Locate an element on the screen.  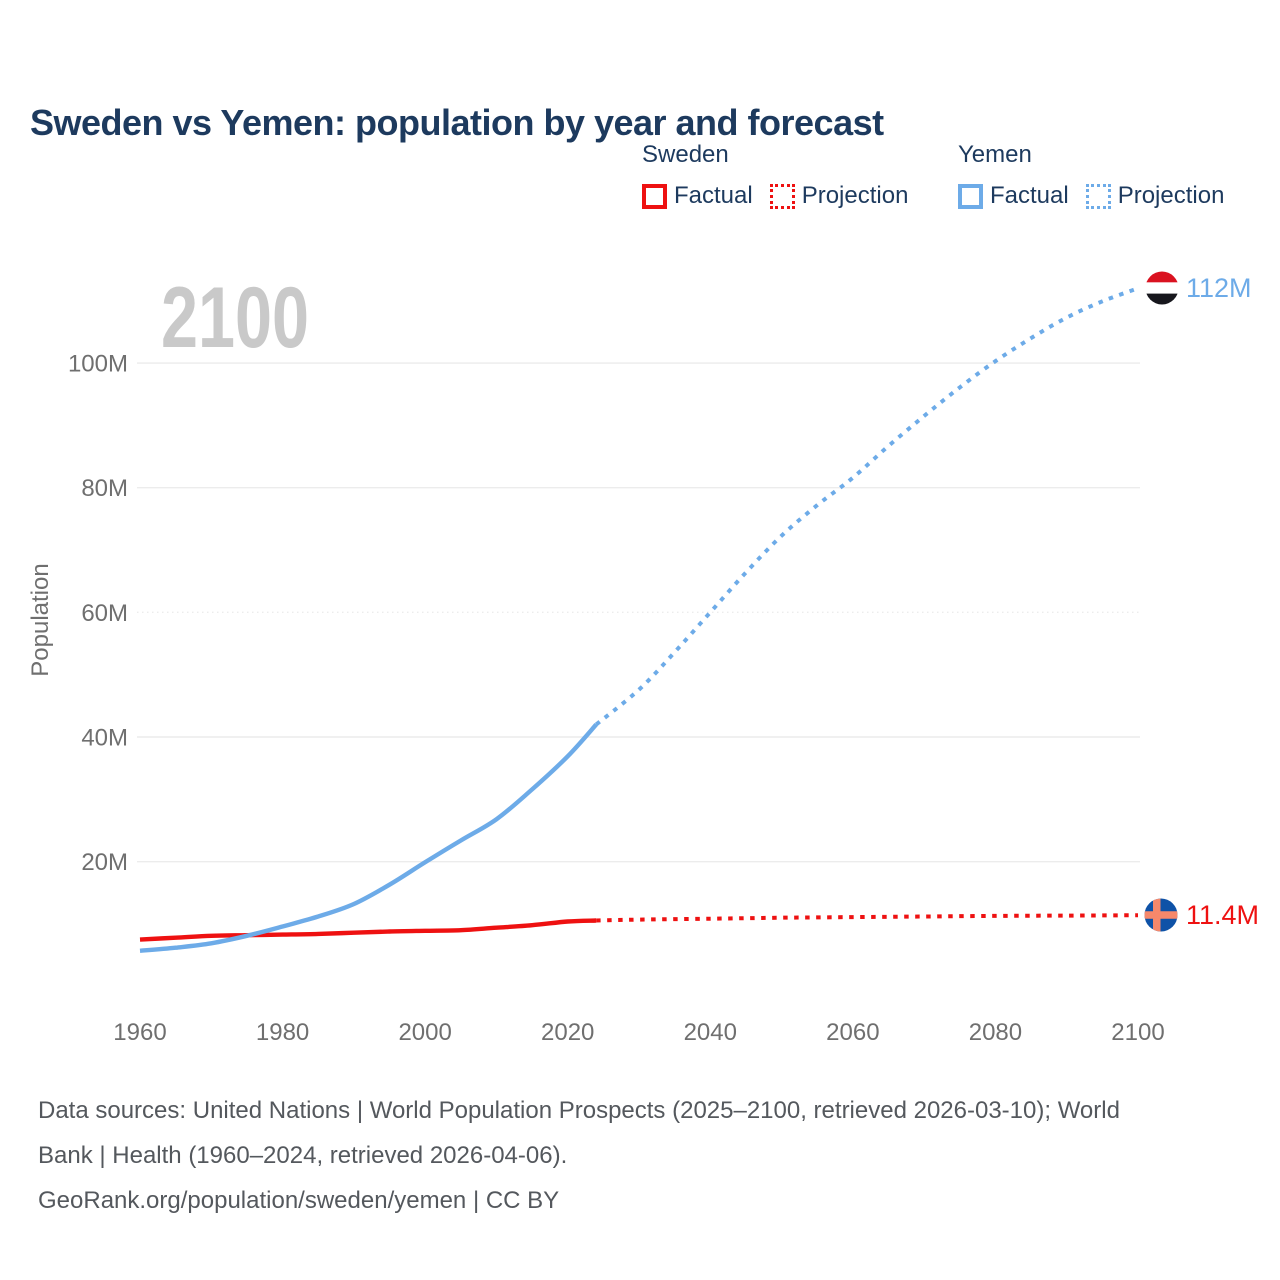
legend-item-sweden-projection: Projection is located at coordinates (839, 196).